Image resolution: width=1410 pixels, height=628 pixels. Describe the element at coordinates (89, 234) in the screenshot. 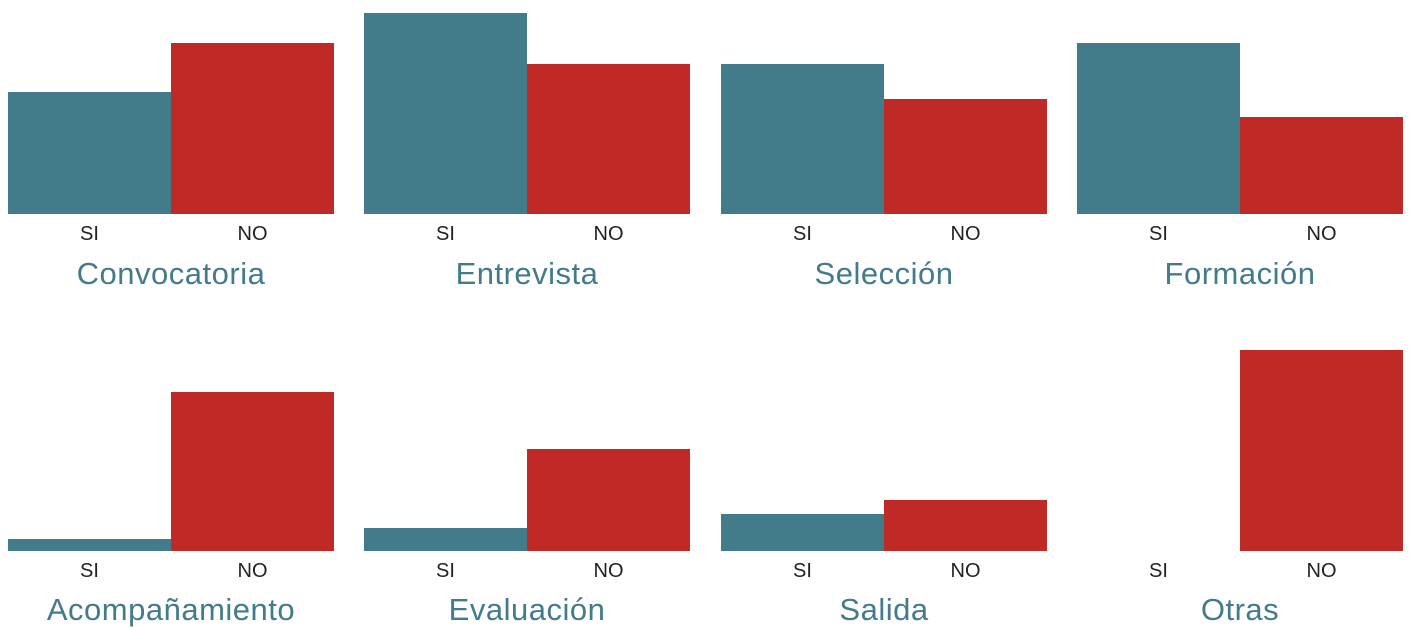

I see `tick-label-convocatoria-si: SI` at that location.